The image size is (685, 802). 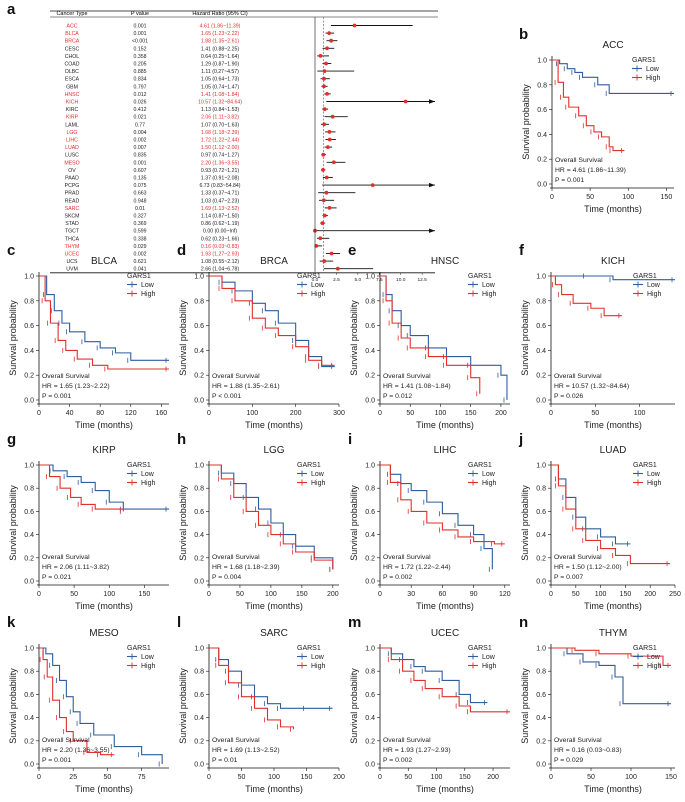 What do you see at coordinates (226, 577) in the screenshot?
I see `km-p-text: P = 0.004` at bounding box center [226, 577].